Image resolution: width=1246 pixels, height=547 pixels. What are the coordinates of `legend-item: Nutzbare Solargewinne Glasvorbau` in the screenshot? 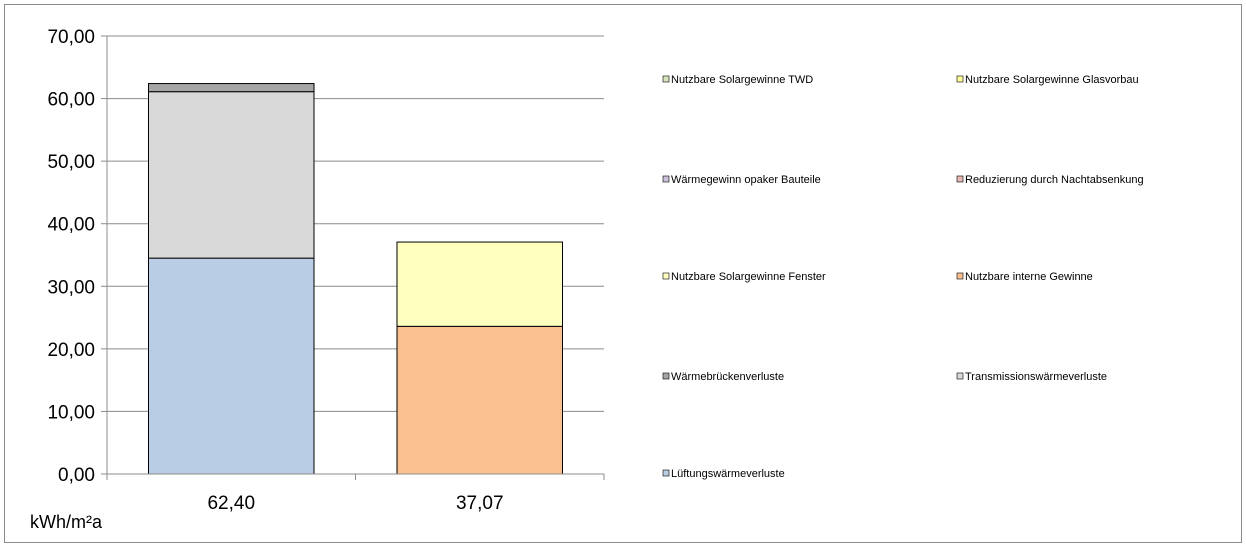 It's located at (1047, 80).